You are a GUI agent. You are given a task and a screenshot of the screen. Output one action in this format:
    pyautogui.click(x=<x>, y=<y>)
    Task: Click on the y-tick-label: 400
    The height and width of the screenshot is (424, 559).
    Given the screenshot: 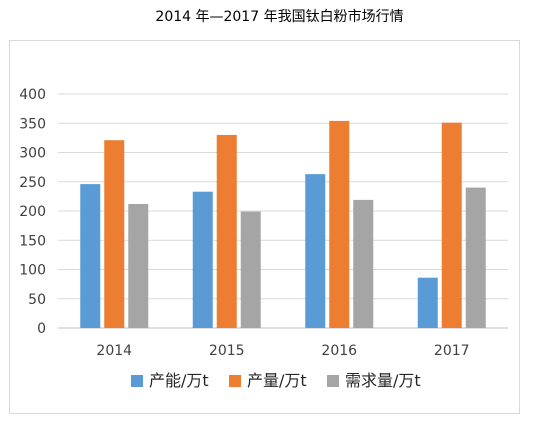 What is the action you would take?
    pyautogui.click(x=32, y=95)
    